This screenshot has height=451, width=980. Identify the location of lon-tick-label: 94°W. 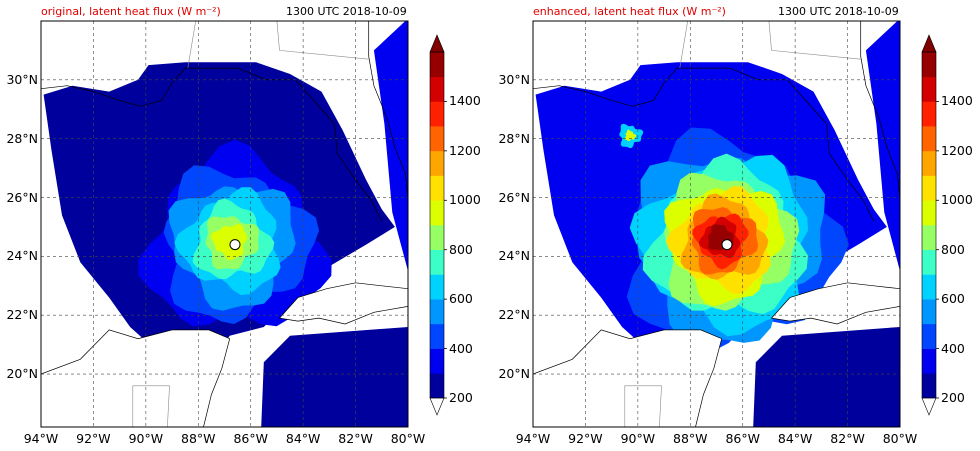
(41, 438).